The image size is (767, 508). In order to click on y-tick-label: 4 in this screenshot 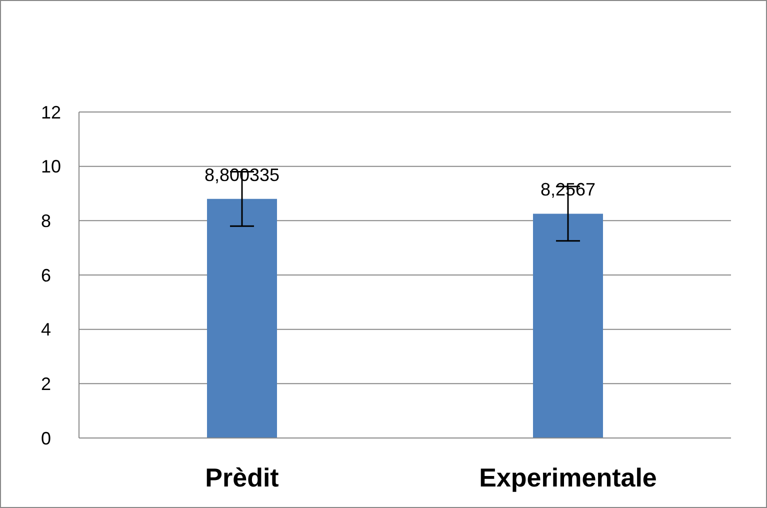, I will do `click(46, 330)`.